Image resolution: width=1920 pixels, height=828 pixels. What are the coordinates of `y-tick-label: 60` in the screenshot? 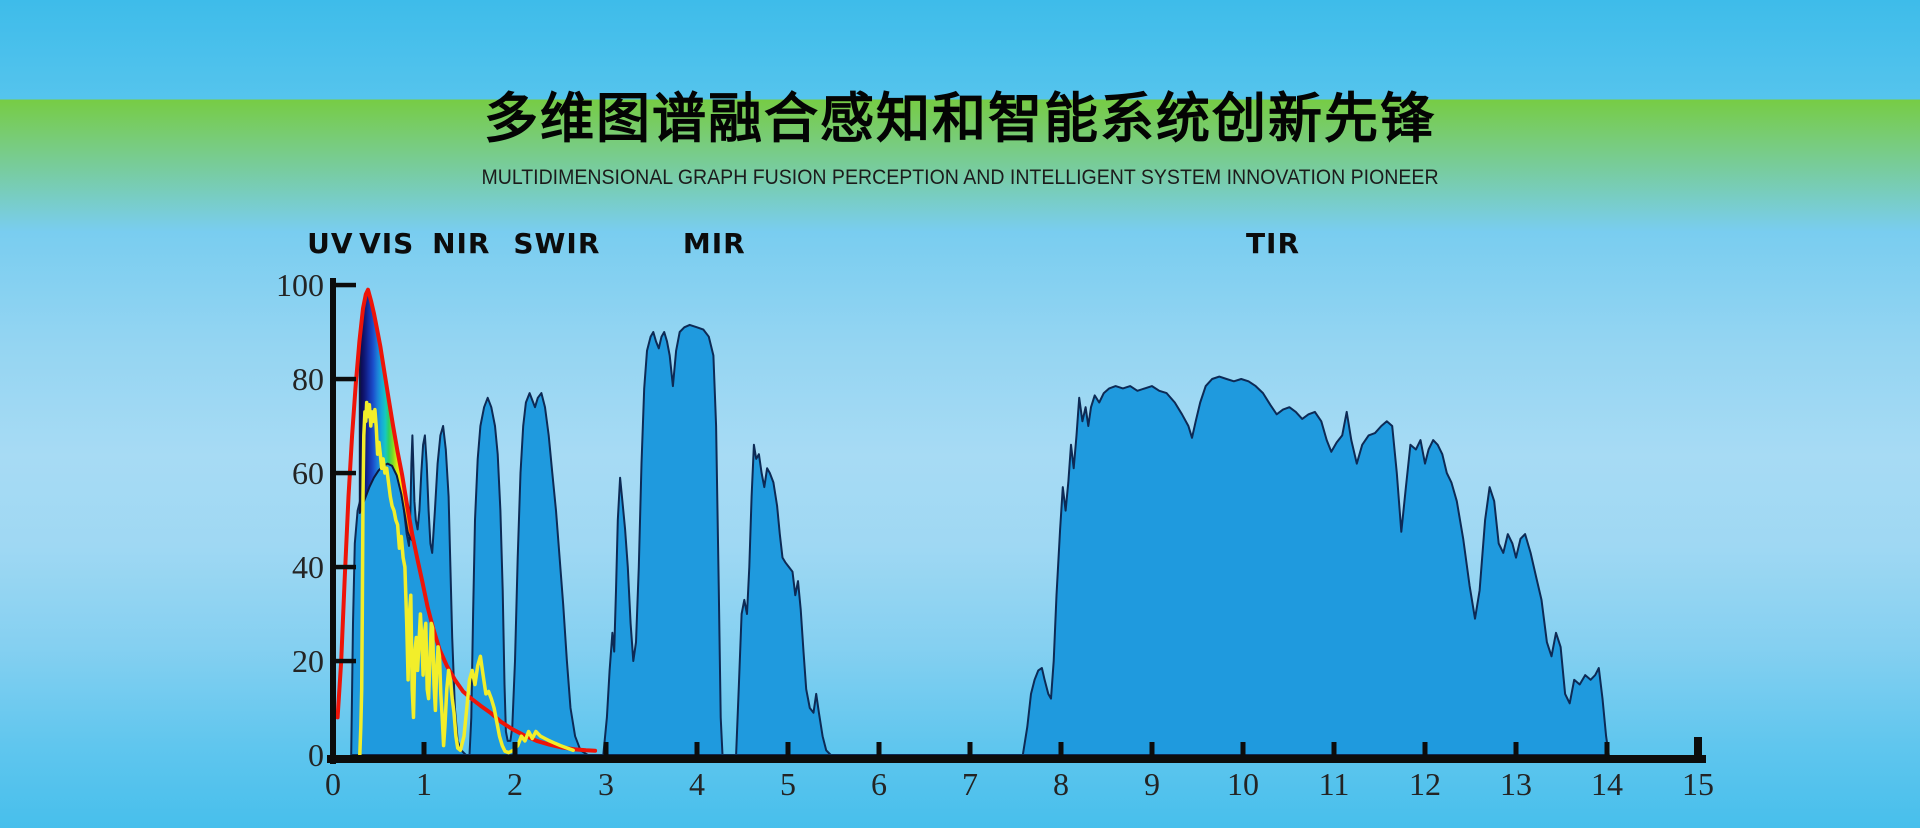 It's located at (308, 473).